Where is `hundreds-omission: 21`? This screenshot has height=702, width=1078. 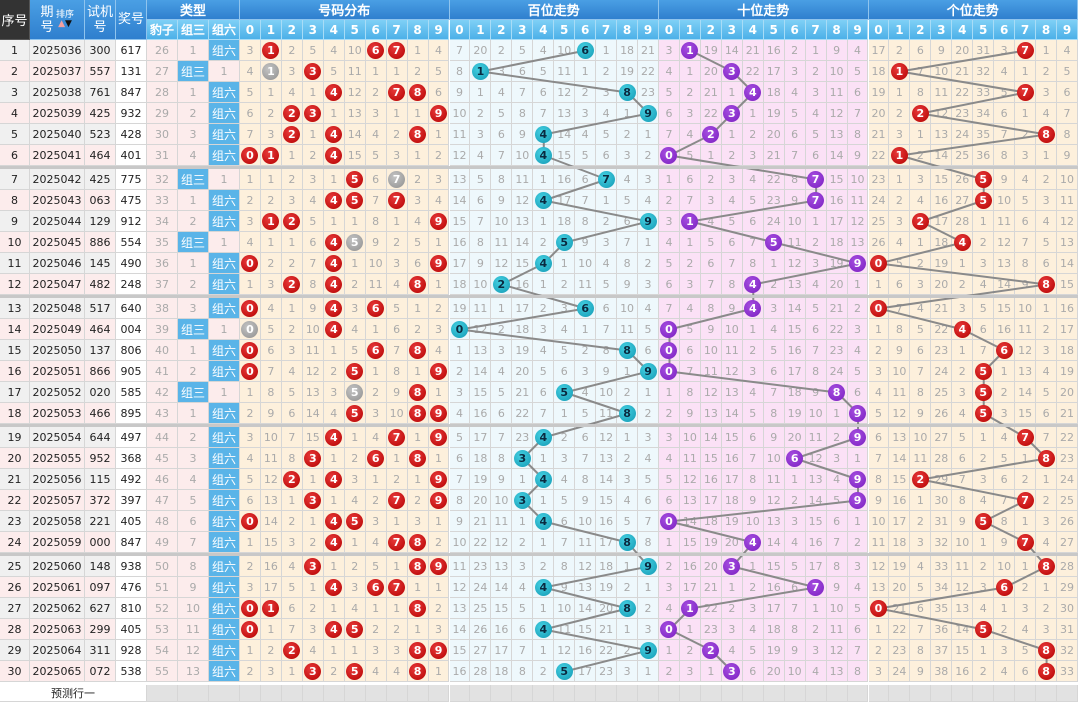
hundreds-omission: 21 is located at coordinates (648, 50).